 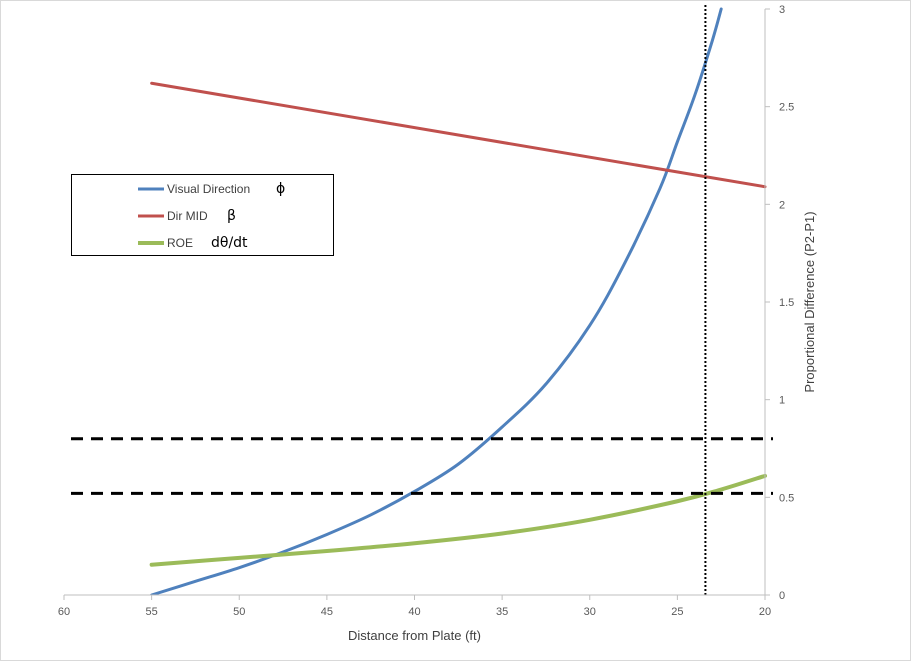 What do you see at coordinates (782, 205) in the screenshot?
I see `y-tick-label: 2` at bounding box center [782, 205].